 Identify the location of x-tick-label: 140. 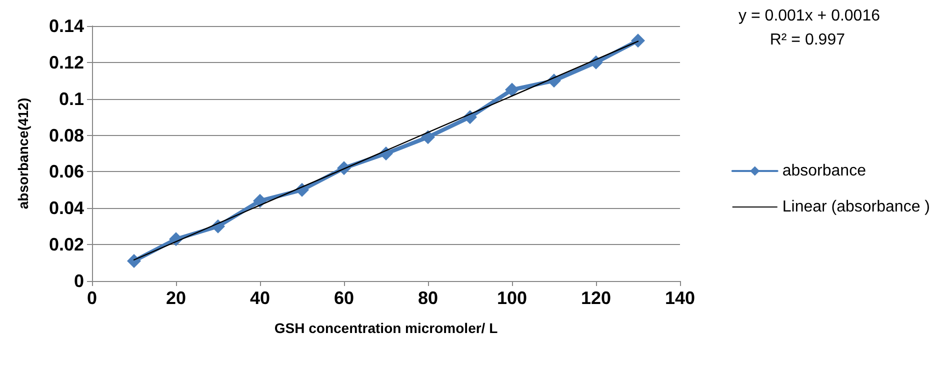
(680, 298).